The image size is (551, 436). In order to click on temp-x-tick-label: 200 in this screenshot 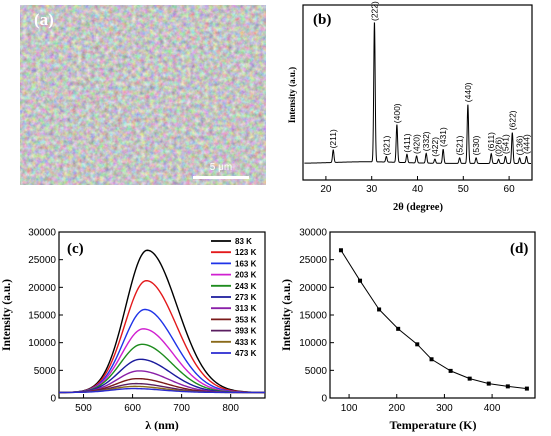, I will do `click(396, 408)`.